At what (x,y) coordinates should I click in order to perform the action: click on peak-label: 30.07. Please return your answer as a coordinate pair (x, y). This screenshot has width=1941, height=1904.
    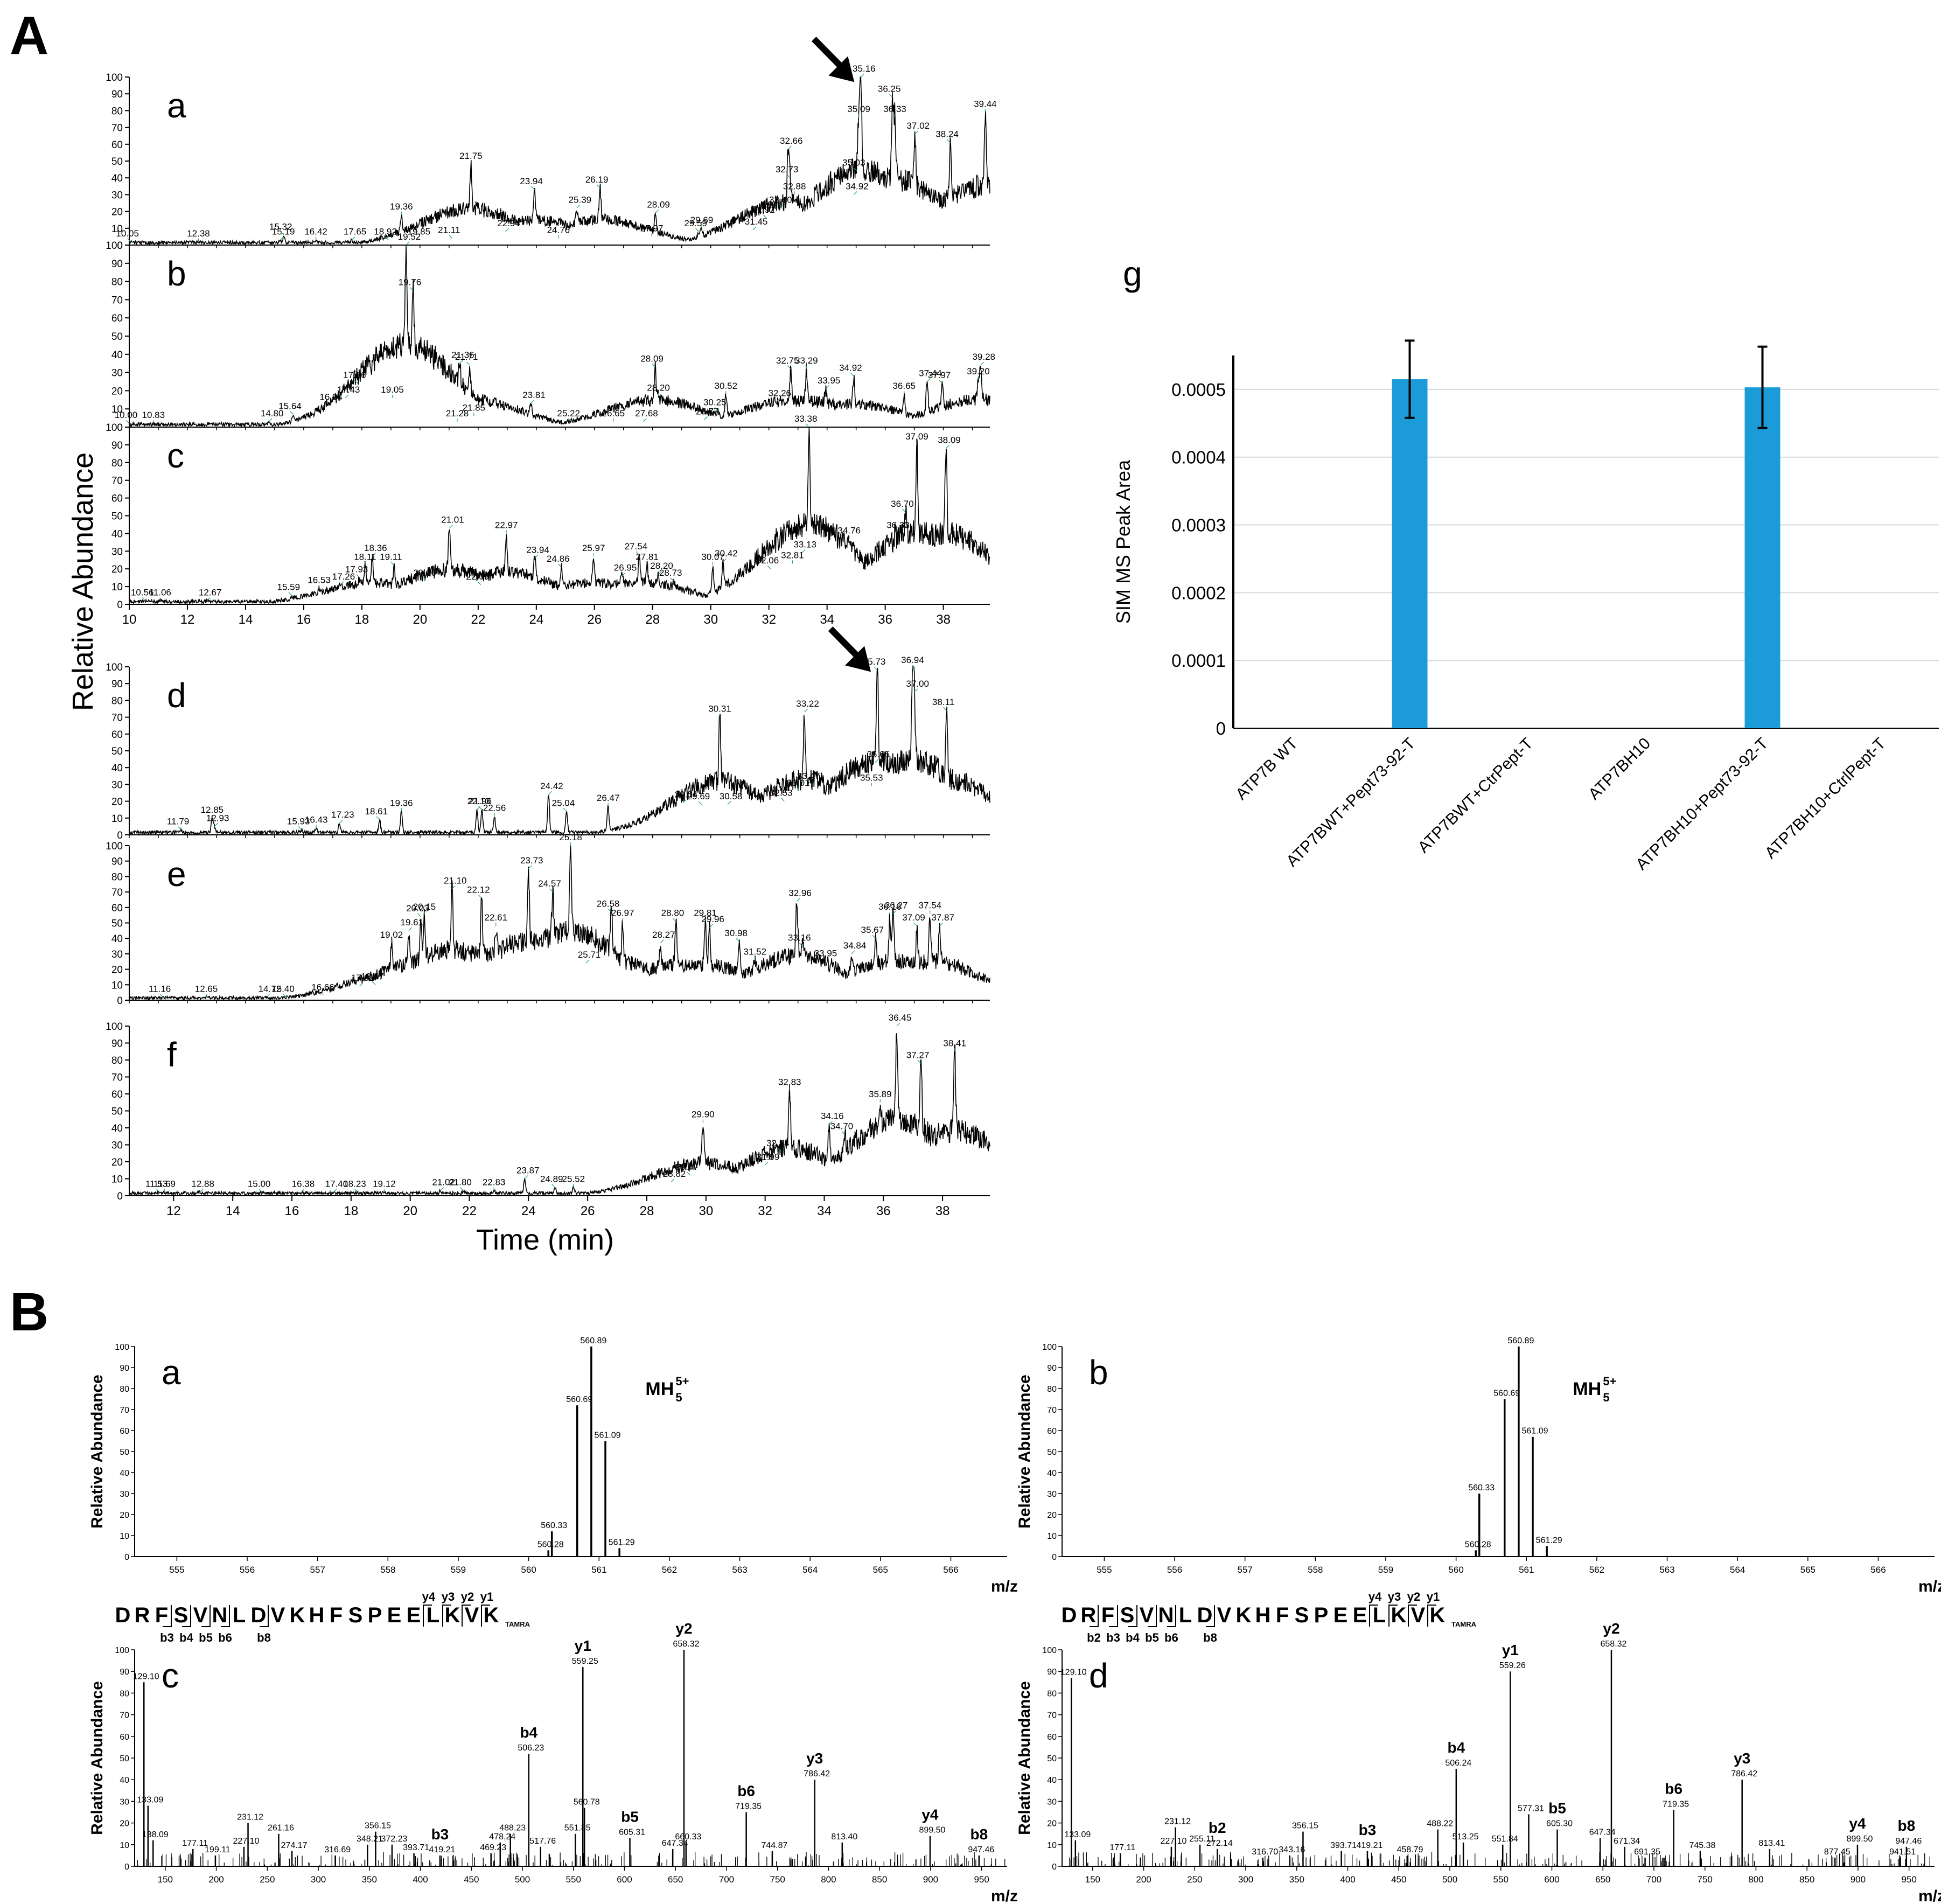
    Looking at the image, I should click on (712, 557).